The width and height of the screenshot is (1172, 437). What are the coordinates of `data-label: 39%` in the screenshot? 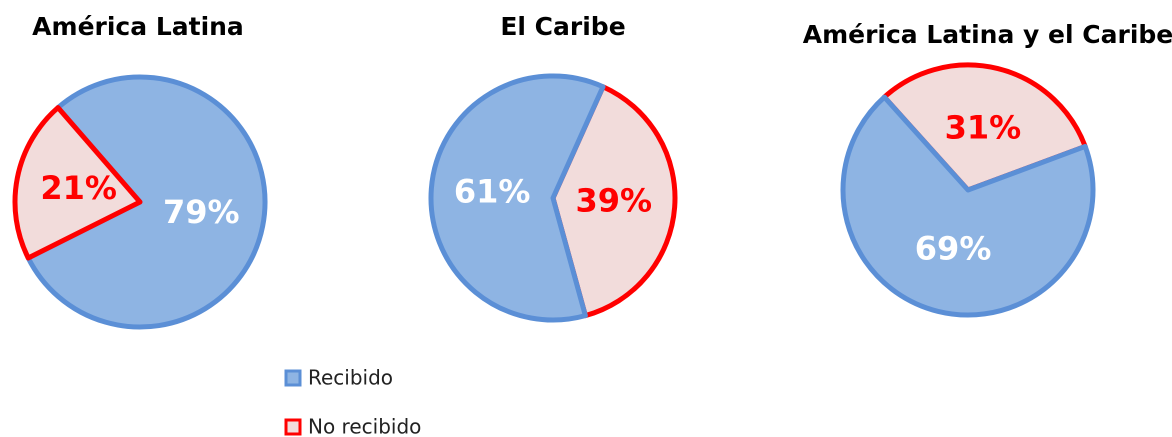 It's located at (614, 201).